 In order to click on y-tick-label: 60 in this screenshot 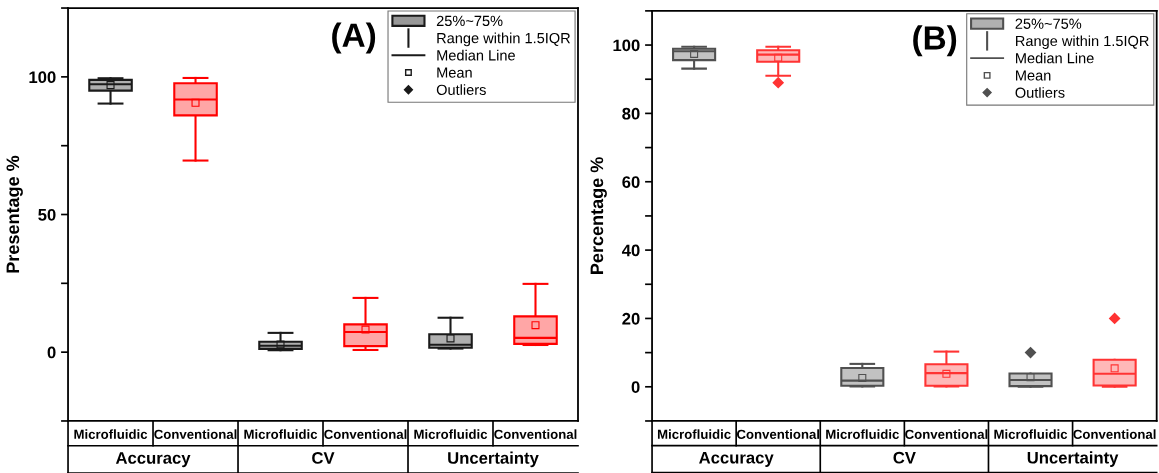, I will do `click(631, 182)`.